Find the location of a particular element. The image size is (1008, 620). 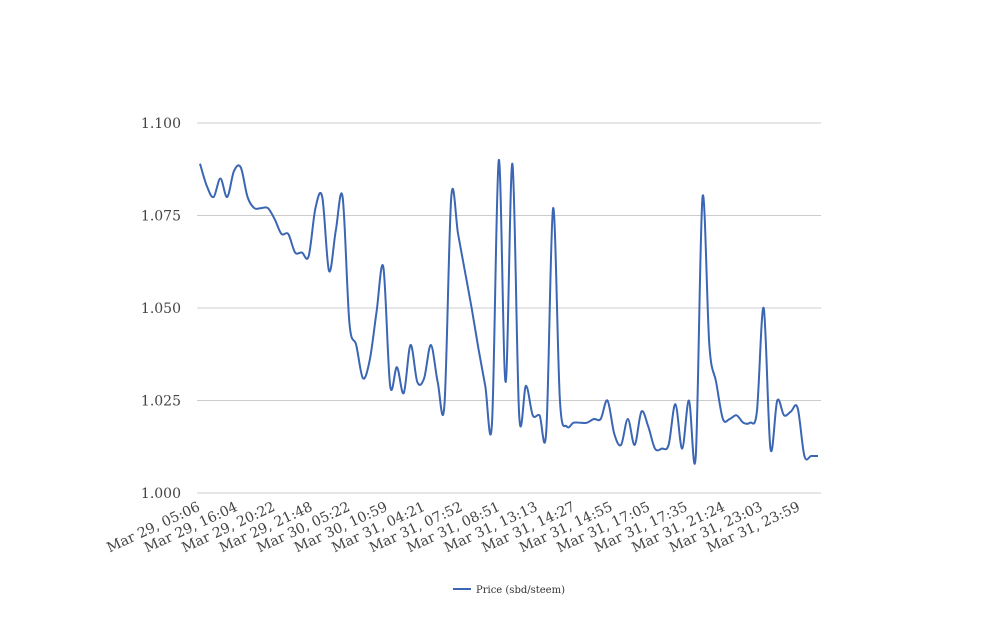

y-axis-tick-labels: 1.000 1.025 1.050 1.075 1.100 is located at coordinates (161, 309).